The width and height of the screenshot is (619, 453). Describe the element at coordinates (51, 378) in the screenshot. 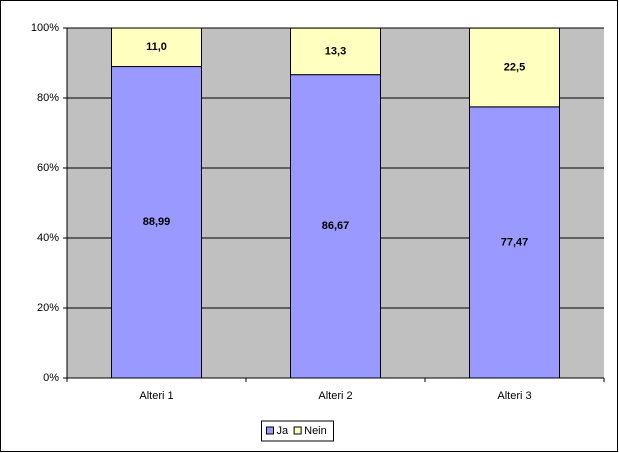

I see `y-tick-label: 0%` at that location.